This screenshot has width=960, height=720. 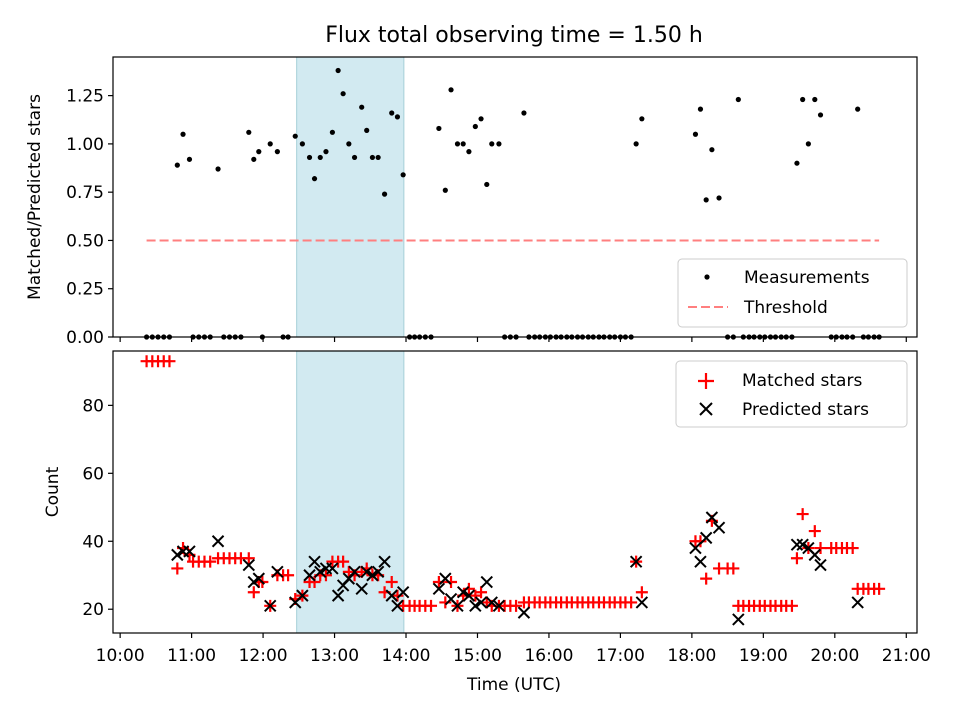 What do you see at coordinates (85, 290) in the screenshot?
I see `top-y-tick-label: 0.25` at bounding box center [85, 290].